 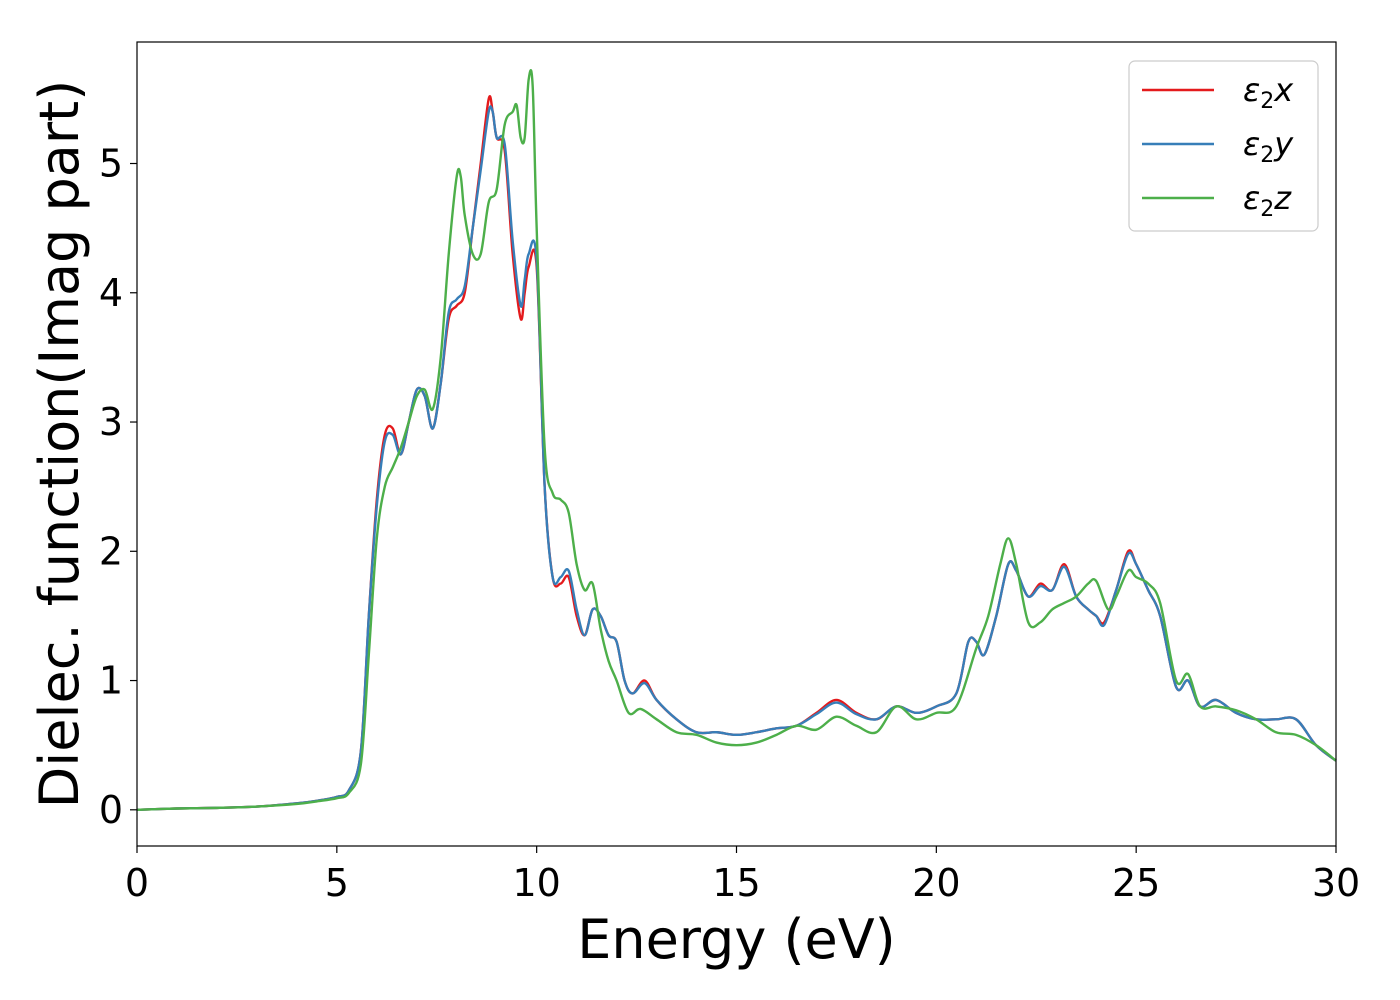 What do you see at coordinates (1268, 146) in the screenshot?
I see `legend-entry-y: ε2y` at bounding box center [1268, 146].